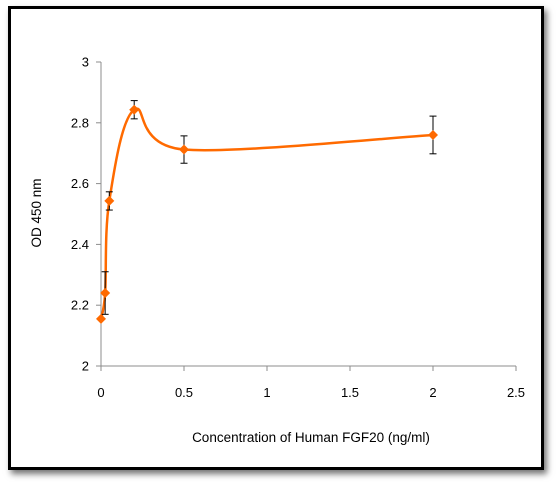  I want to click on x-axis-label: Concentration of Human FGF20 (ng/ml), so click(311, 437).